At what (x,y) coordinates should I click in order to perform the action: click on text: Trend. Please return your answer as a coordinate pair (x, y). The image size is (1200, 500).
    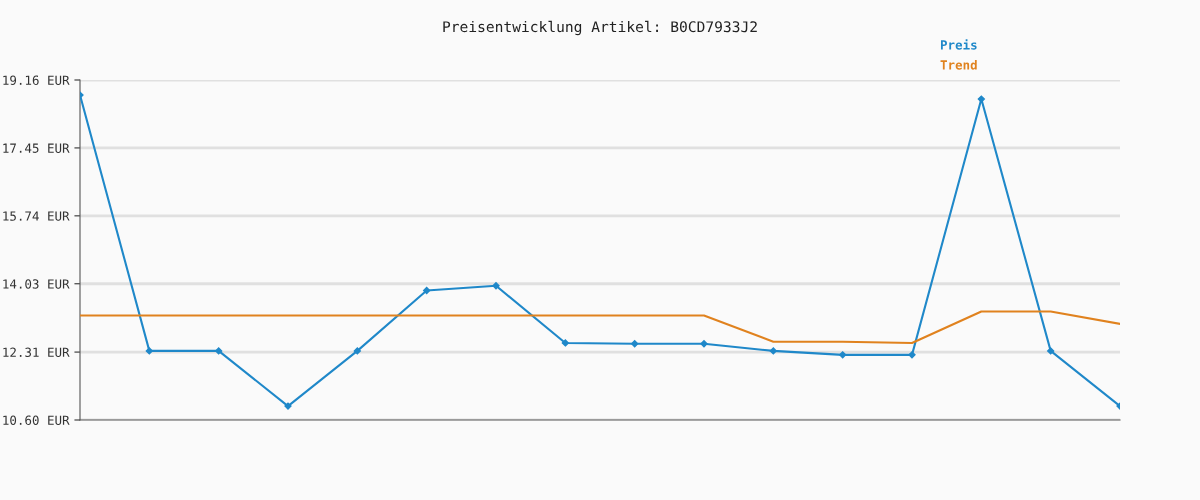
    Looking at the image, I should click on (958, 64).